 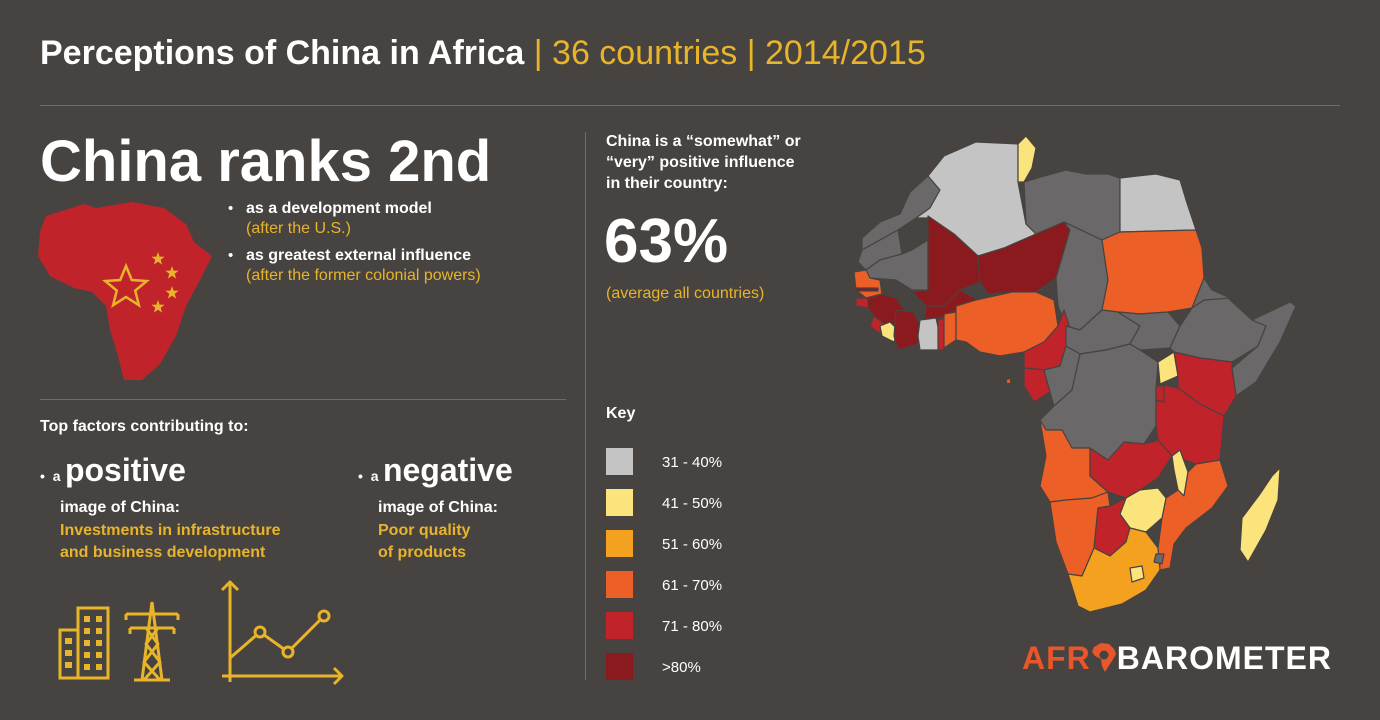 I want to click on map-region-madagascar, so click(x=1260, y=515).